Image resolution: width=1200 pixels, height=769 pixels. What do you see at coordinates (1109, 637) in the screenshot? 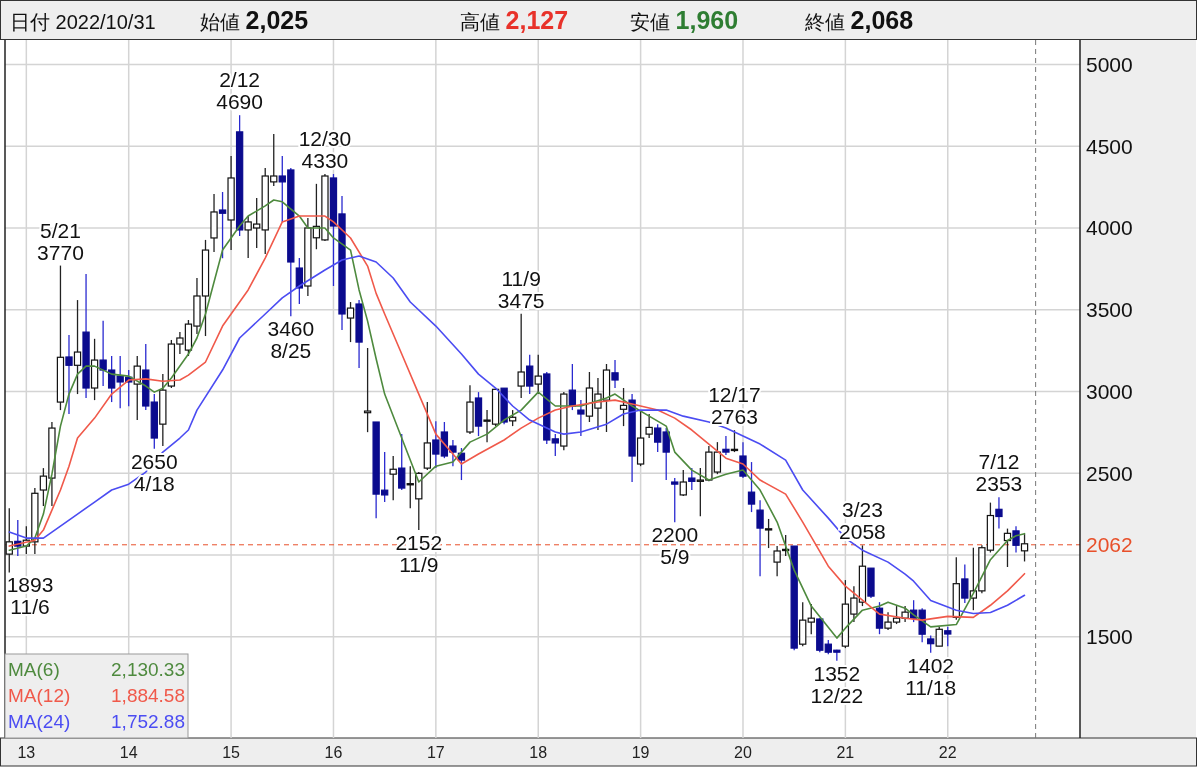
I see `y-tick-label: 1500` at bounding box center [1109, 637].